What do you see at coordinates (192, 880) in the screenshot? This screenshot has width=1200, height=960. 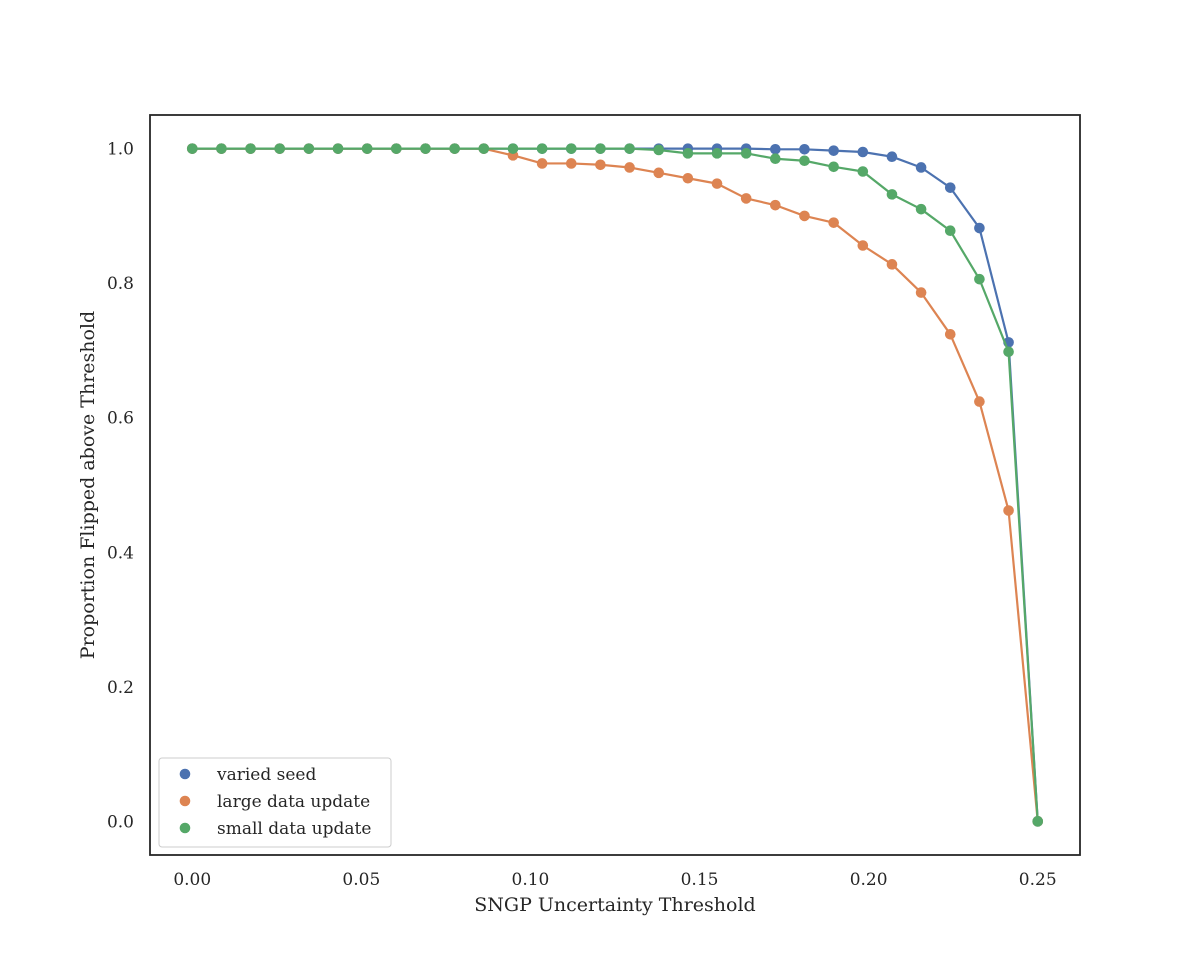 I see `x-tick-label: 0.00` at bounding box center [192, 880].